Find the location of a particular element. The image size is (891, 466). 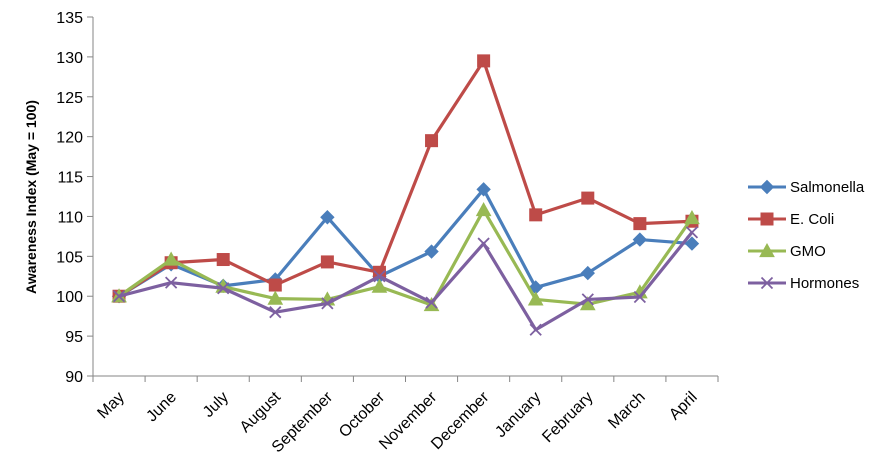

x-tick-label: December is located at coordinates (460, 420).